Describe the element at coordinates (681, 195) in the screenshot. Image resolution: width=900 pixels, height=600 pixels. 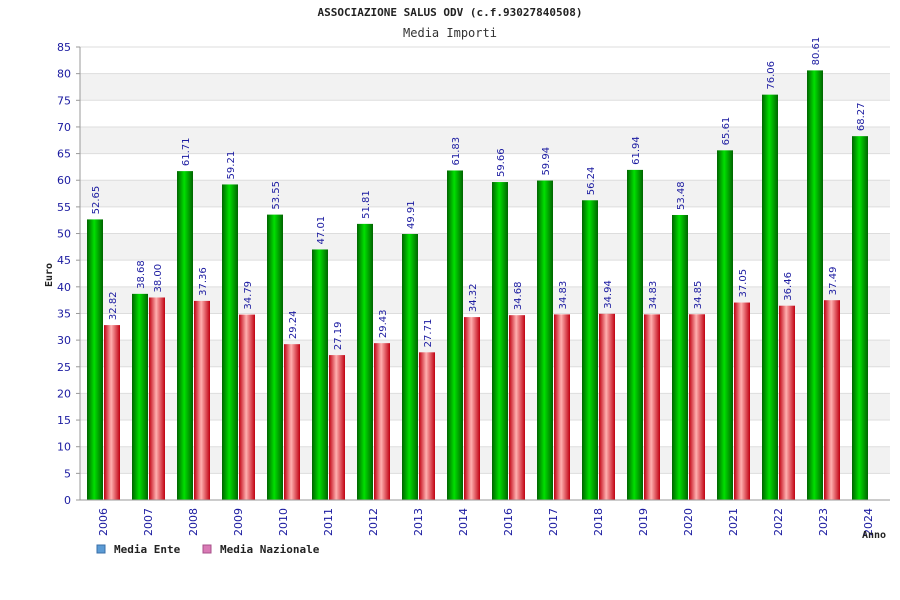
I see `value-label: 53.48` at that location.